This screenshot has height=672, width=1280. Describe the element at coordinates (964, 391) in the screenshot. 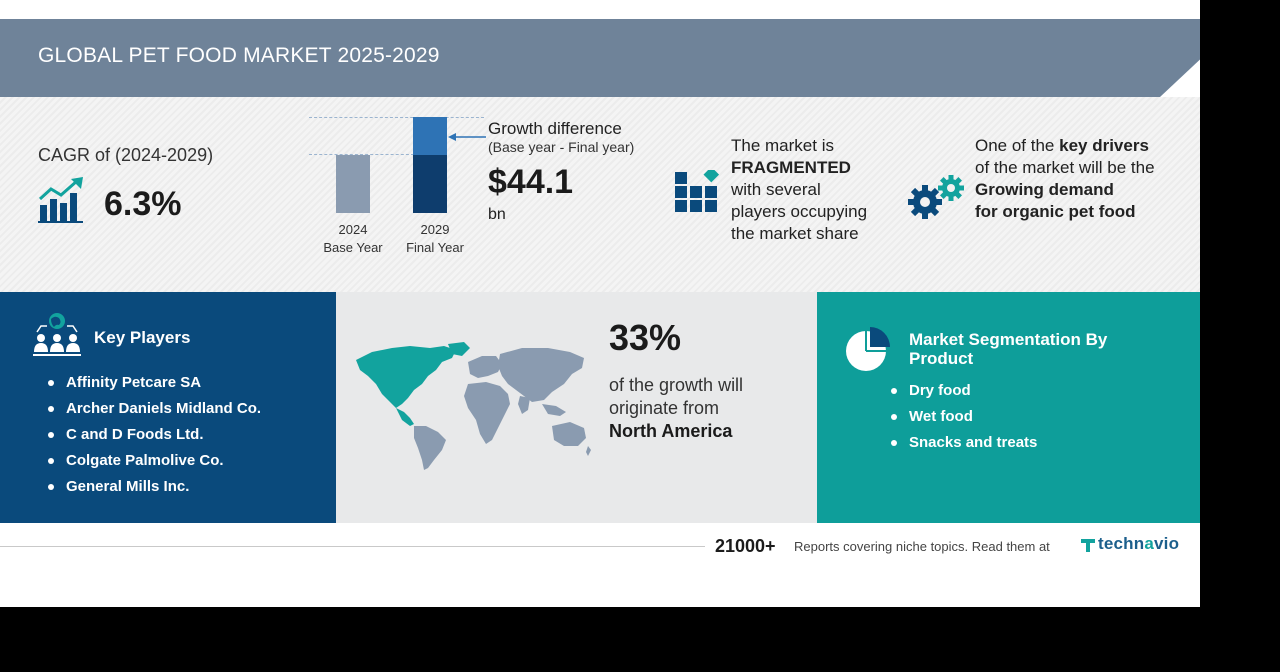

I see `list-item: Dry food` at that location.